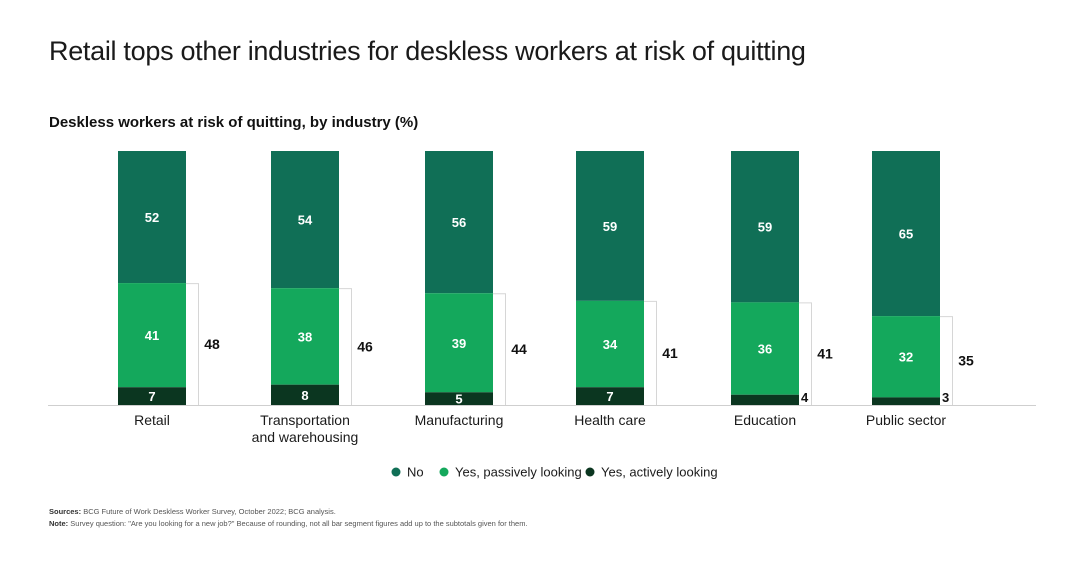 The image size is (1080, 565). I want to click on legend-marker-passive, so click(444, 472).